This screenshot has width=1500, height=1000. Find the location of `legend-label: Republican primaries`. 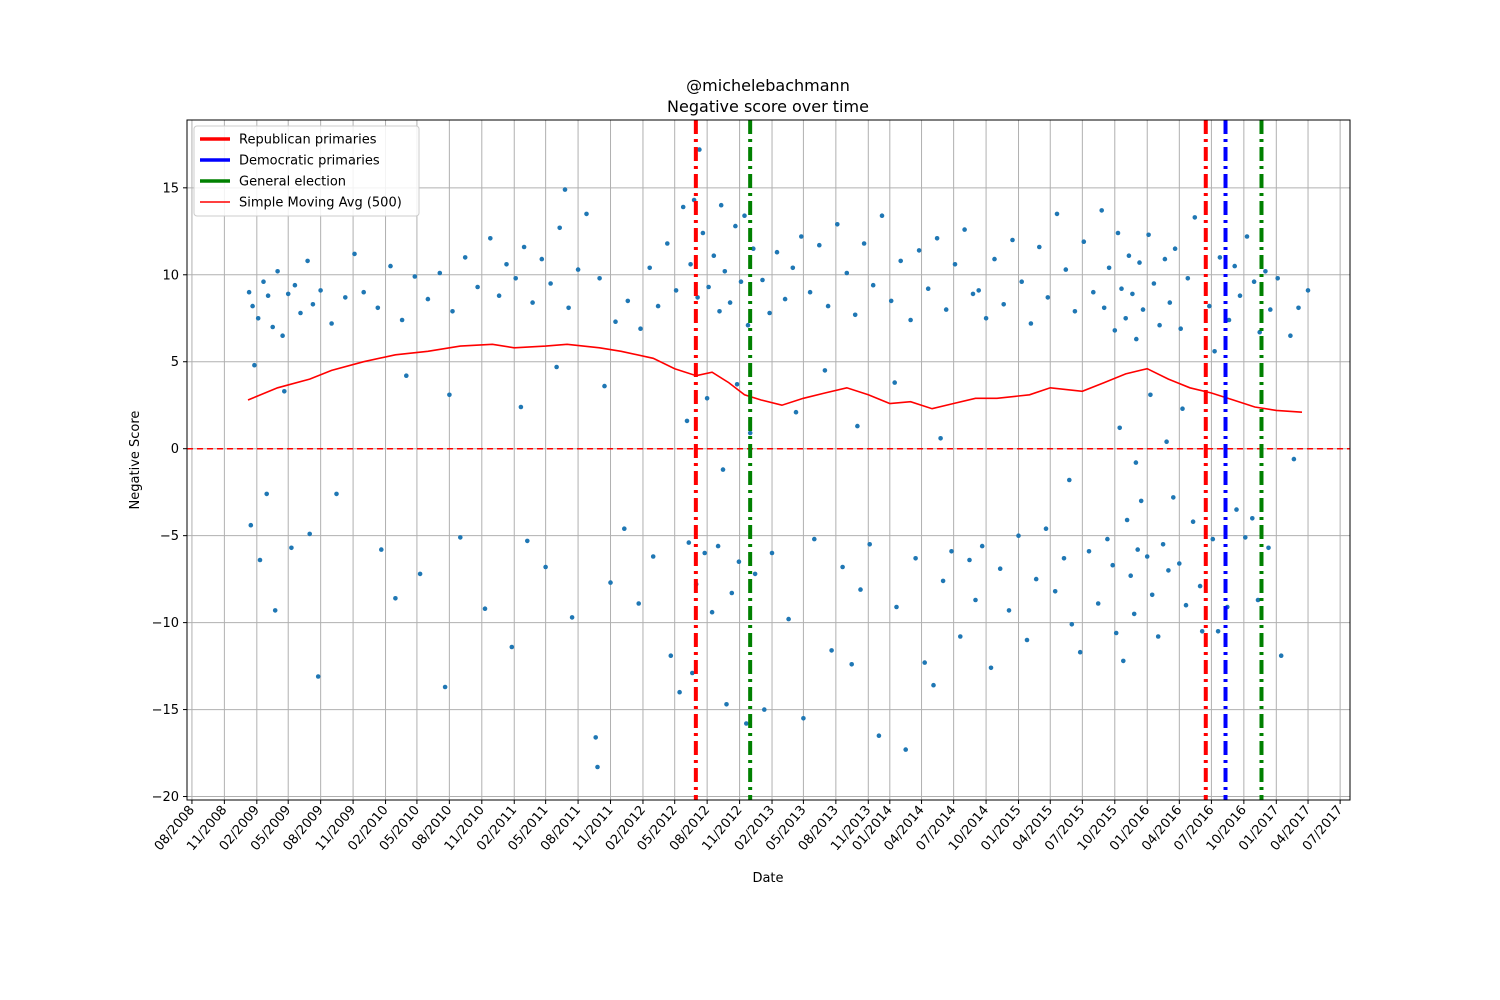

legend-label: Republican primaries is located at coordinates (308, 140).